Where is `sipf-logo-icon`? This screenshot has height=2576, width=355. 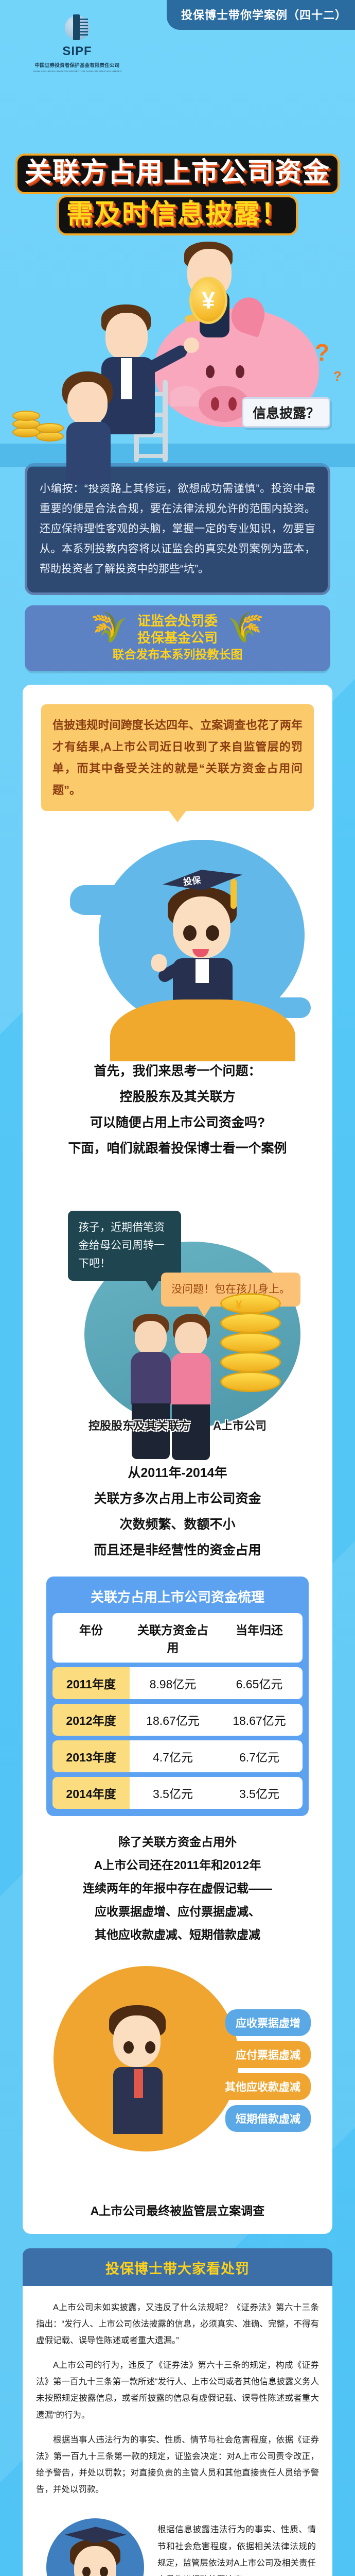 sipf-logo-icon is located at coordinates (77, 28).